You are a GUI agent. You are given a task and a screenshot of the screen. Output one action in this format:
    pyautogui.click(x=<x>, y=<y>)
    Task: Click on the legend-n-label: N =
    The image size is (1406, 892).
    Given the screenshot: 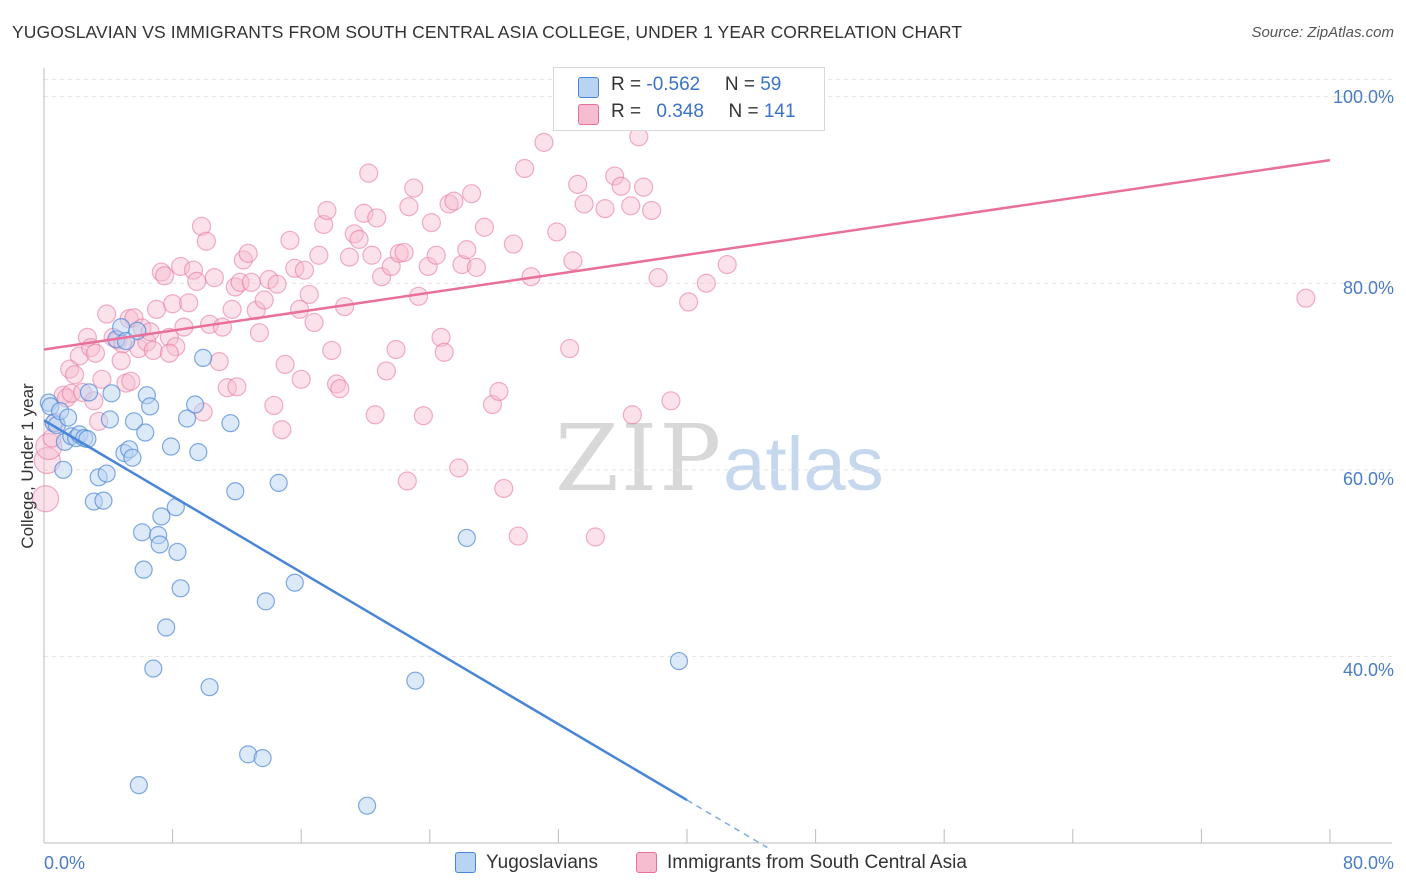 What is the action you would take?
    pyautogui.click(x=742, y=84)
    